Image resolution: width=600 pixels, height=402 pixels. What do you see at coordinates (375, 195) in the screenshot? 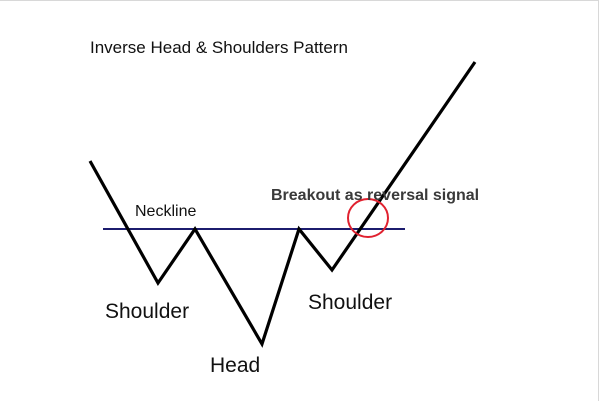
I see `breakout-label: Breakout as reversal signal` at bounding box center [375, 195].